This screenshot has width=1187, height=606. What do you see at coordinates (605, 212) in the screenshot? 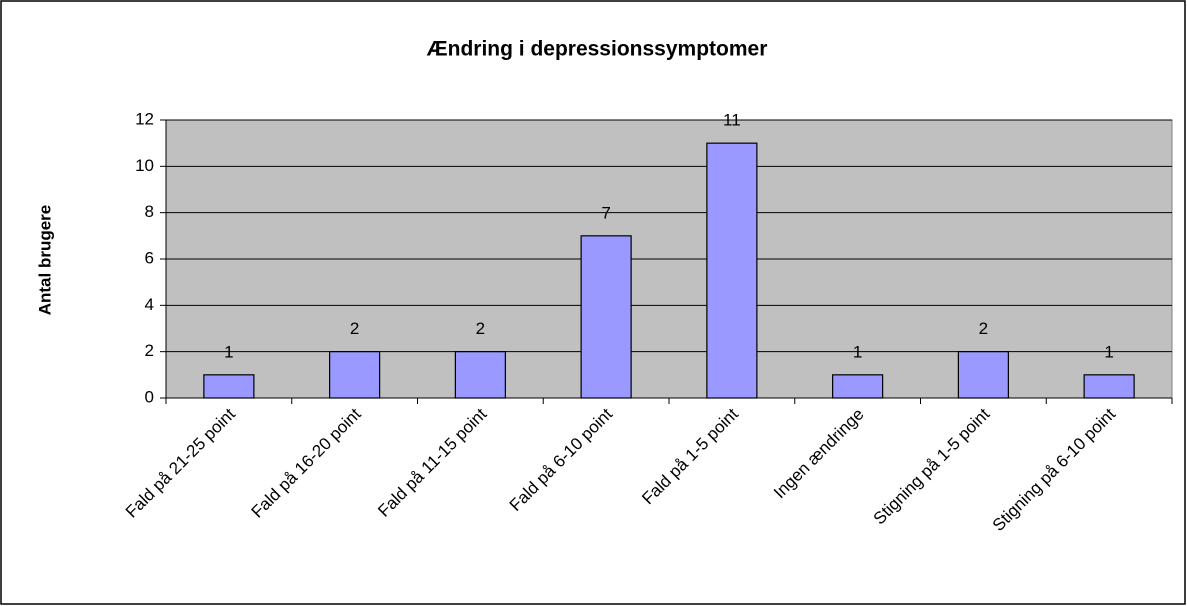
I see `data-label: 7` at bounding box center [605, 212].